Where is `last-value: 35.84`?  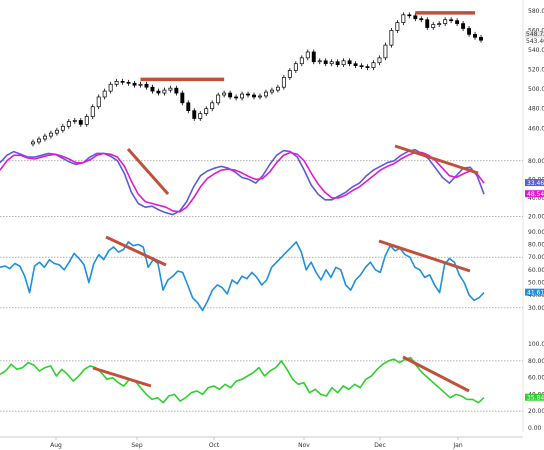
last-value: 35.84 is located at coordinates (535, 398).